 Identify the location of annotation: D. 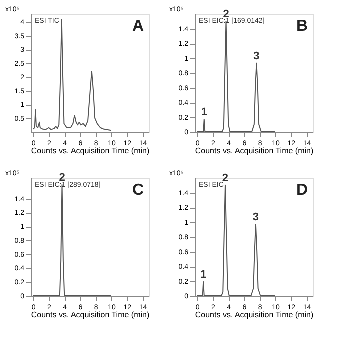
(302, 190).